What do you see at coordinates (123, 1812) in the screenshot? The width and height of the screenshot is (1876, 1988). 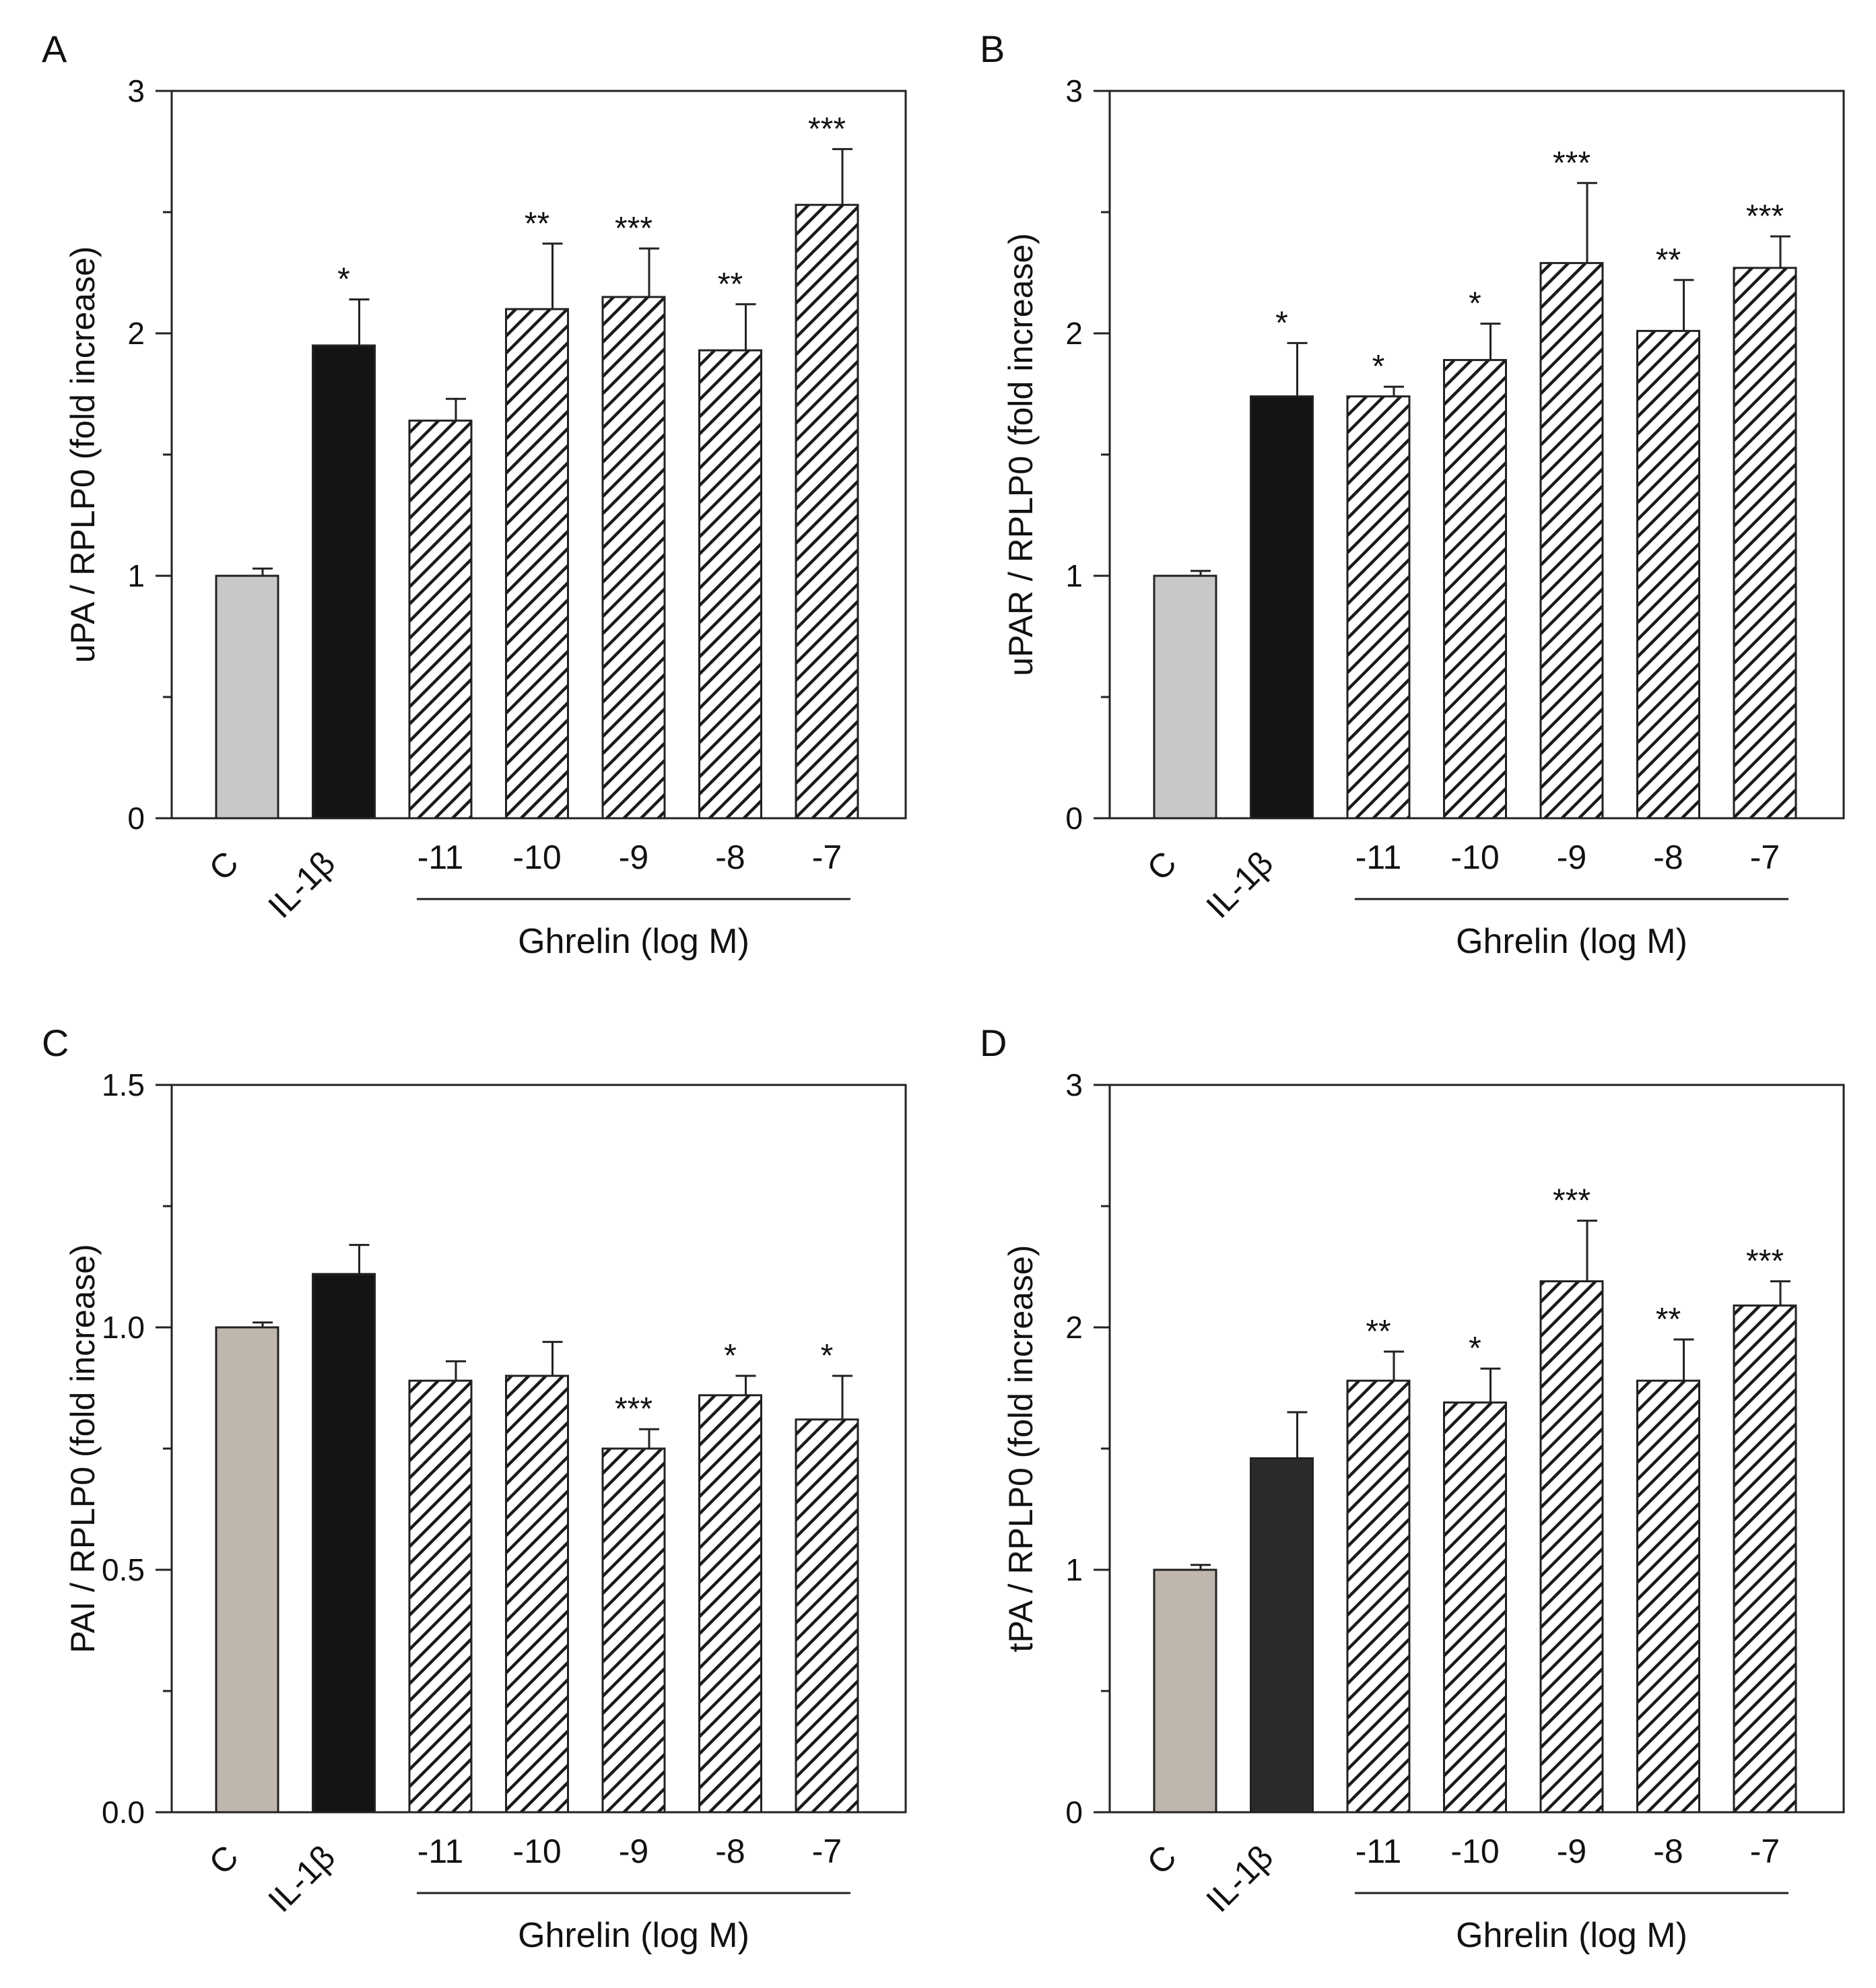 I see `y-tick-label: 0.0` at bounding box center [123, 1812].